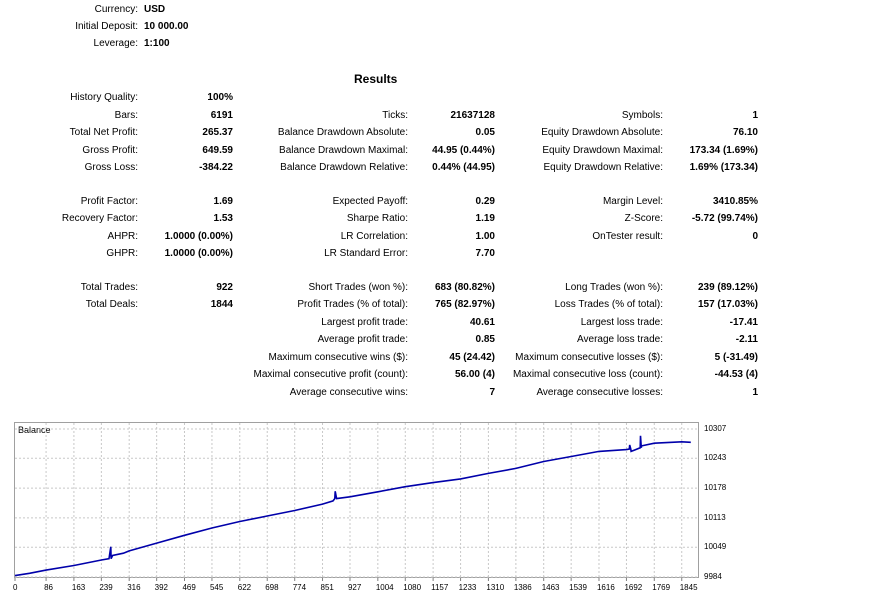  What do you see at coordinates (746, 339) in the screenshot?
I see `stat-col3-value: -2.11` at bounding box center [746, 339].